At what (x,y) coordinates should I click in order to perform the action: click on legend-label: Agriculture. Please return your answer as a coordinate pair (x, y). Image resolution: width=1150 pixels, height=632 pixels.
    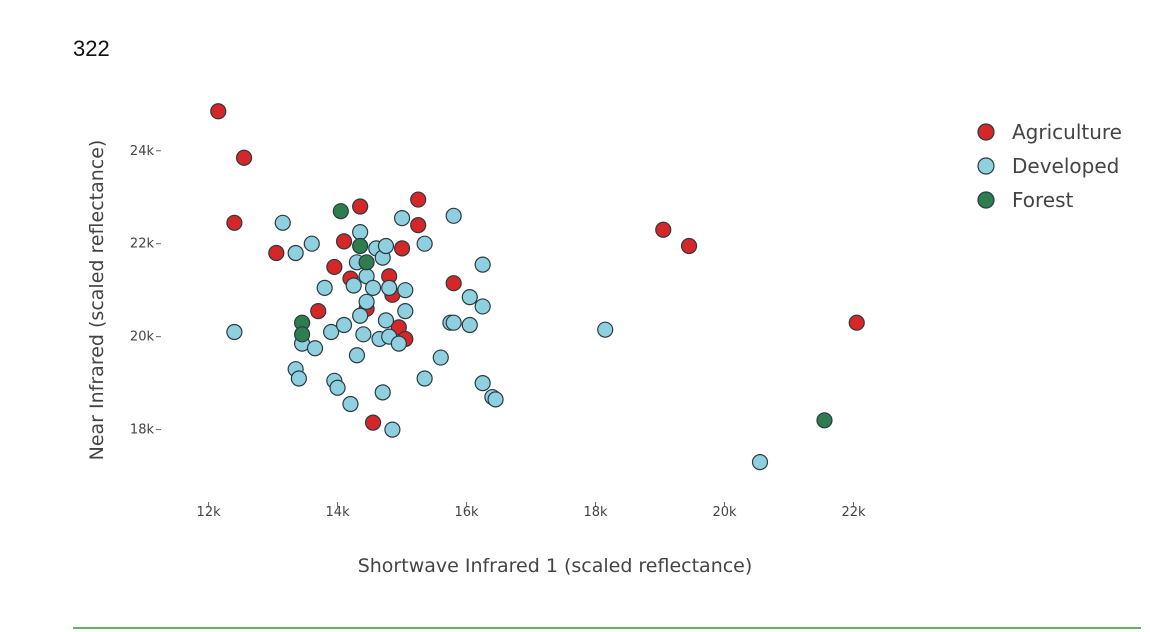
    Looking at the image, I should click on (1067, 132).